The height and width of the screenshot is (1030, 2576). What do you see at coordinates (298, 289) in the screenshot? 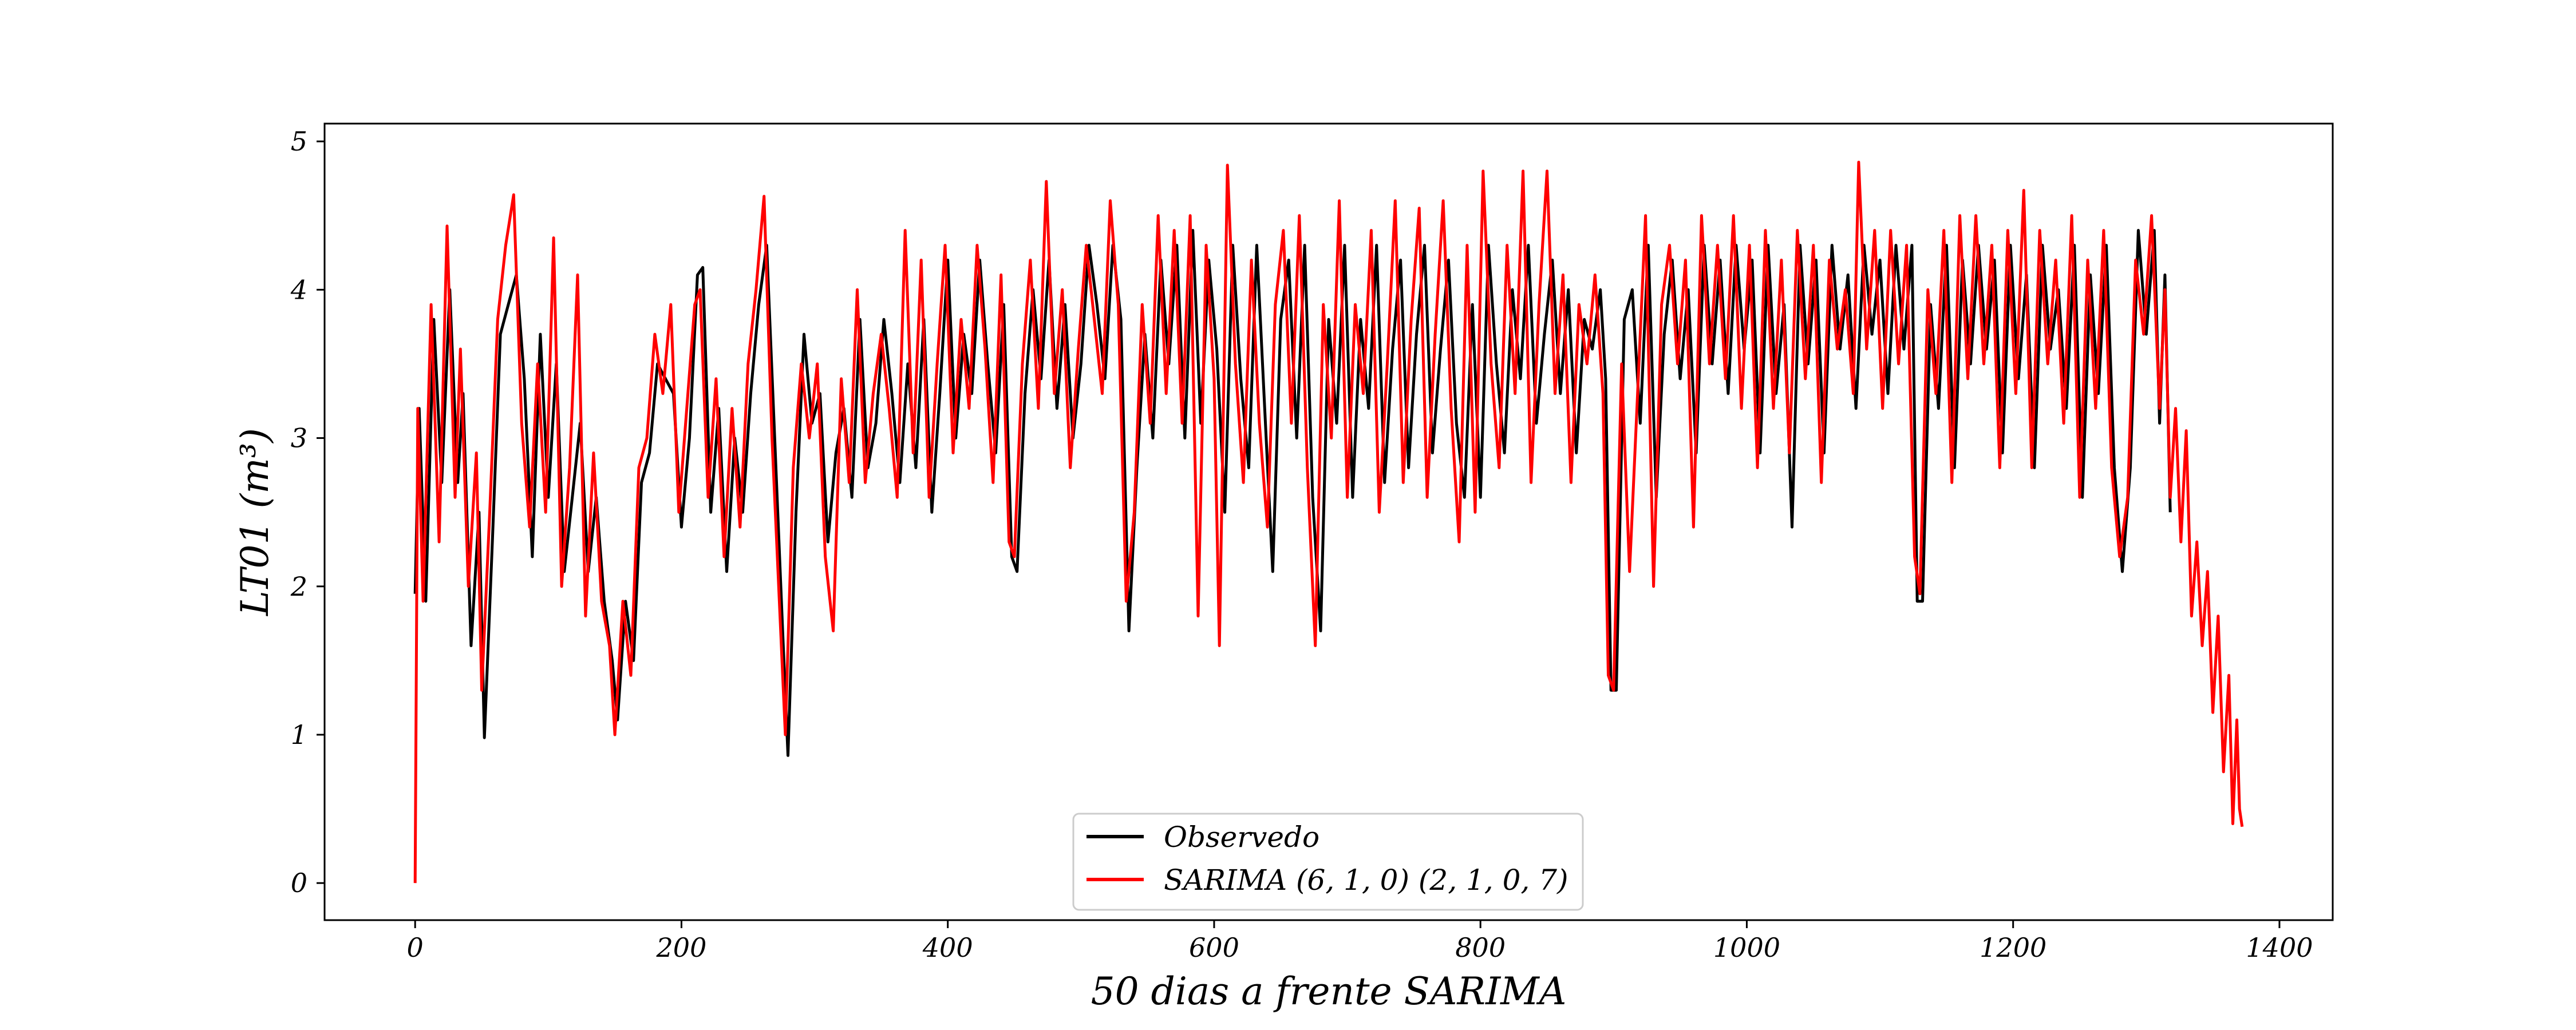
I see `y-tick-label: 4` at bounding box center [298, 289].